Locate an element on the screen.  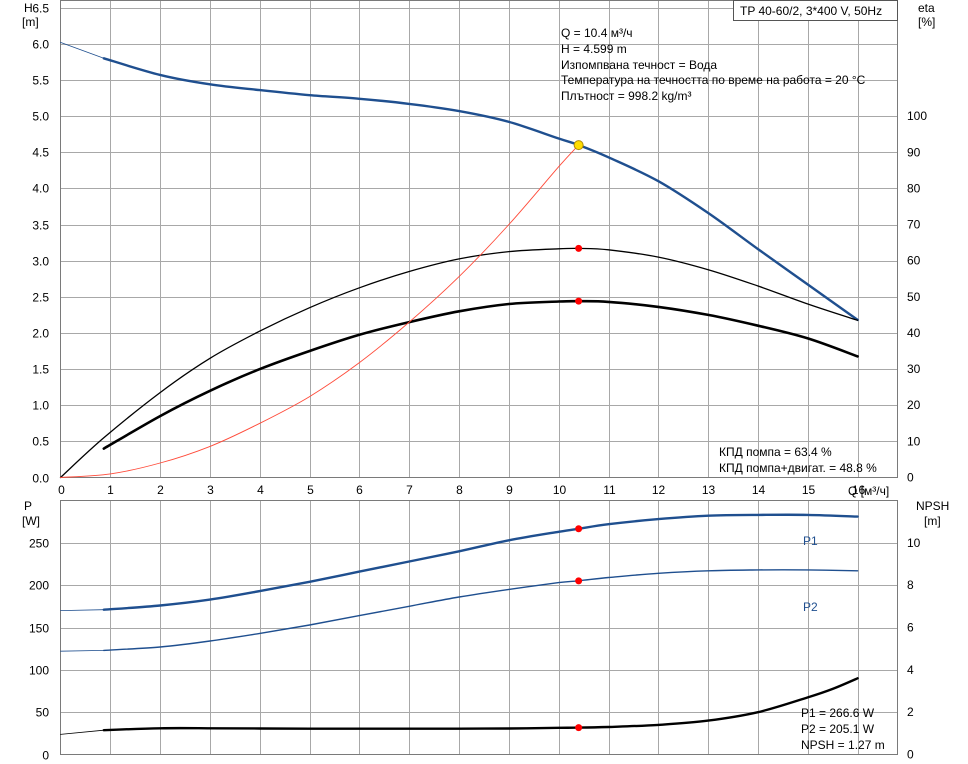
info-line-p2: P2 = 205.1 W is located at coordinates (838, 729).